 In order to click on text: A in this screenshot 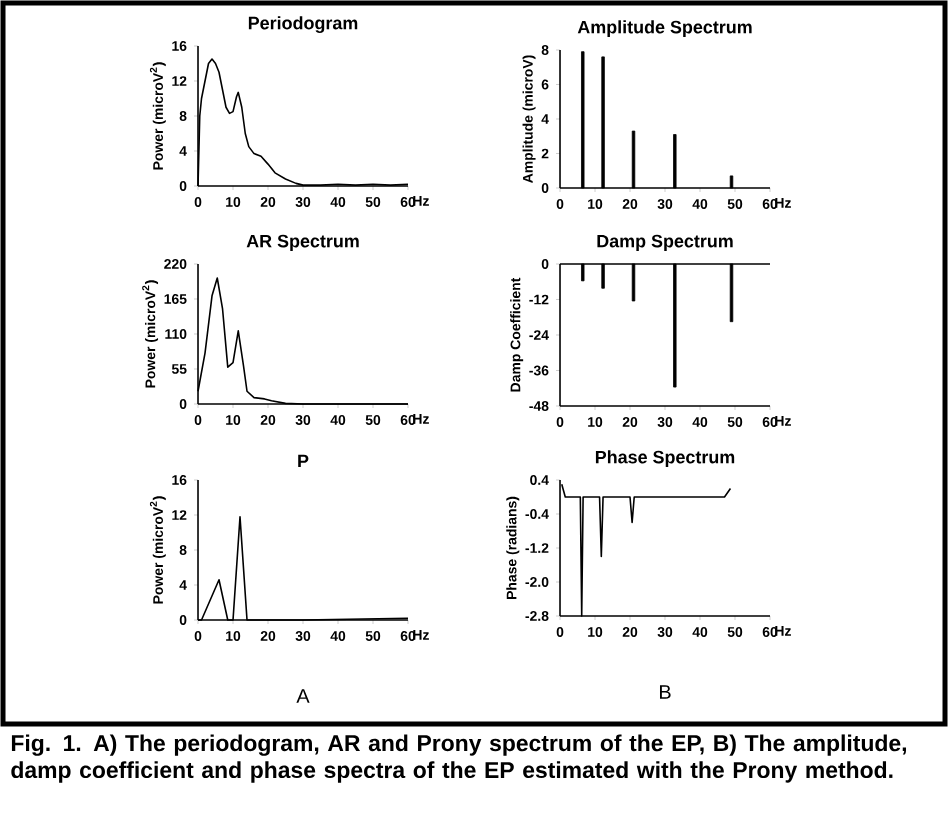, I will do `click(303, 696)`.